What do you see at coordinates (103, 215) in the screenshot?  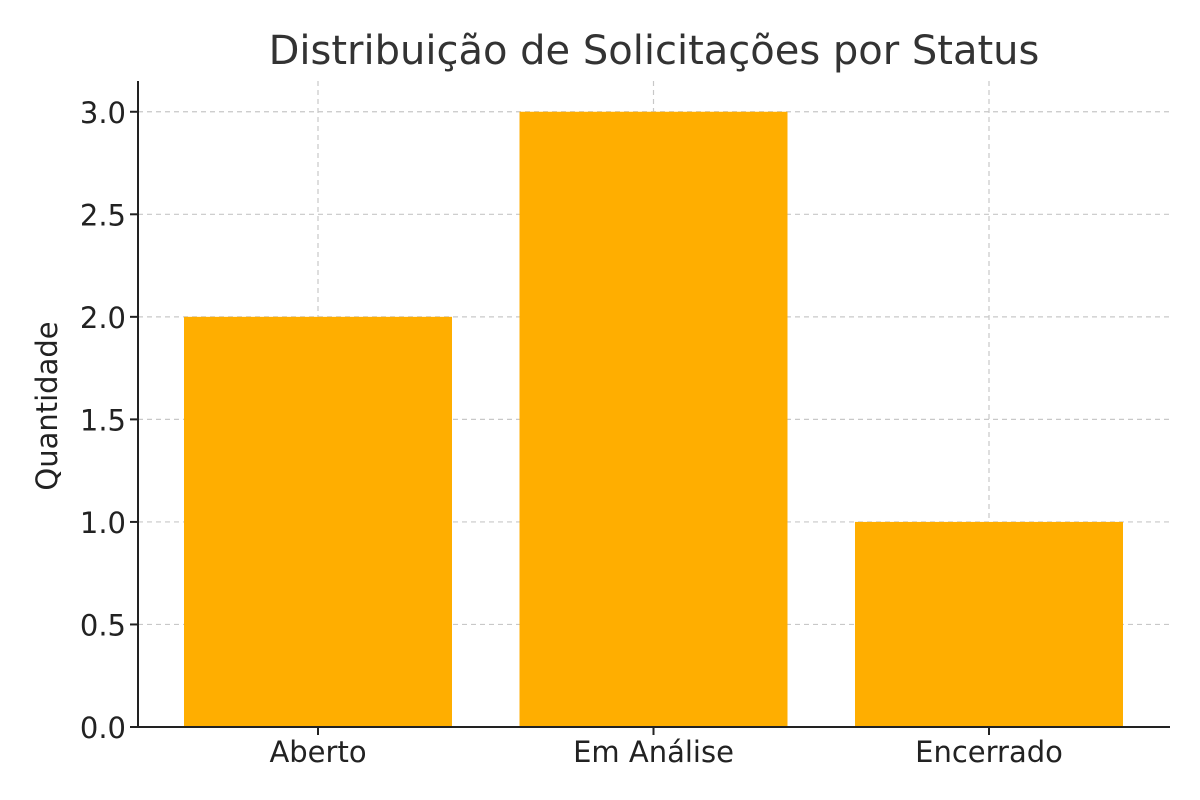 I see `y-tick-label: 2.5` at bounding box center [103, 215].